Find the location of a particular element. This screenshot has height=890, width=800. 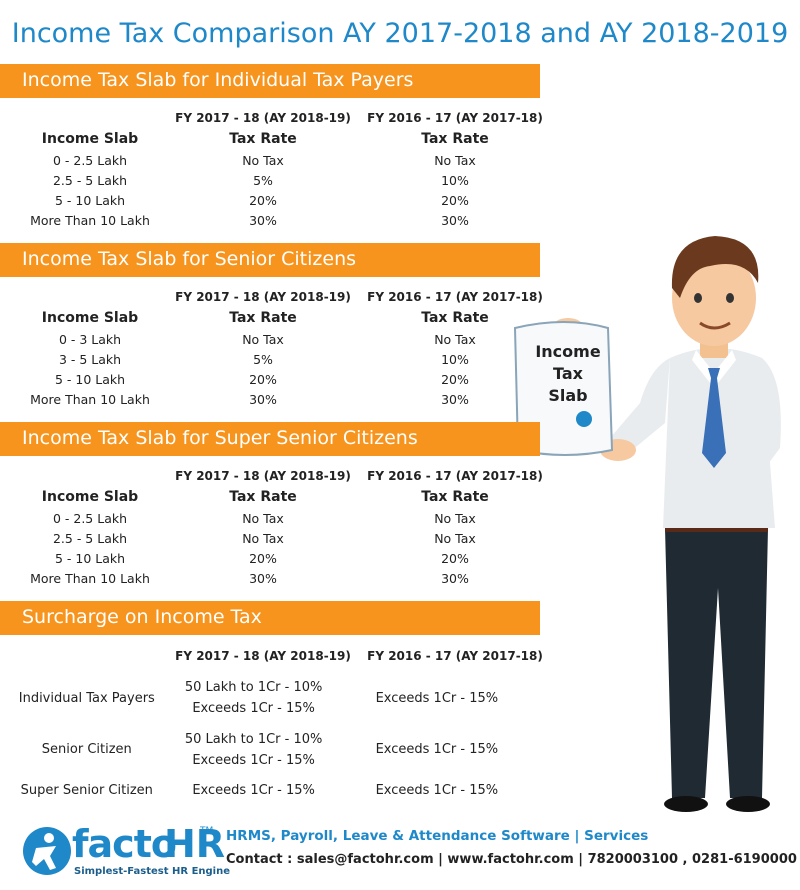

section-heading-band: Income Tax Slab for Senior Citizens is located at coordinates (270, 260).